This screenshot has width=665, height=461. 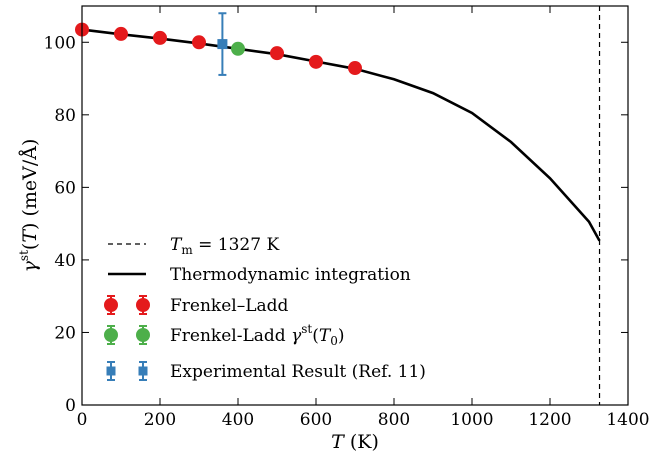 What do you see at coordinates (70, 406) in the screenshot?
I see `y-tick-label: 0` at bounding box center [70, 406].